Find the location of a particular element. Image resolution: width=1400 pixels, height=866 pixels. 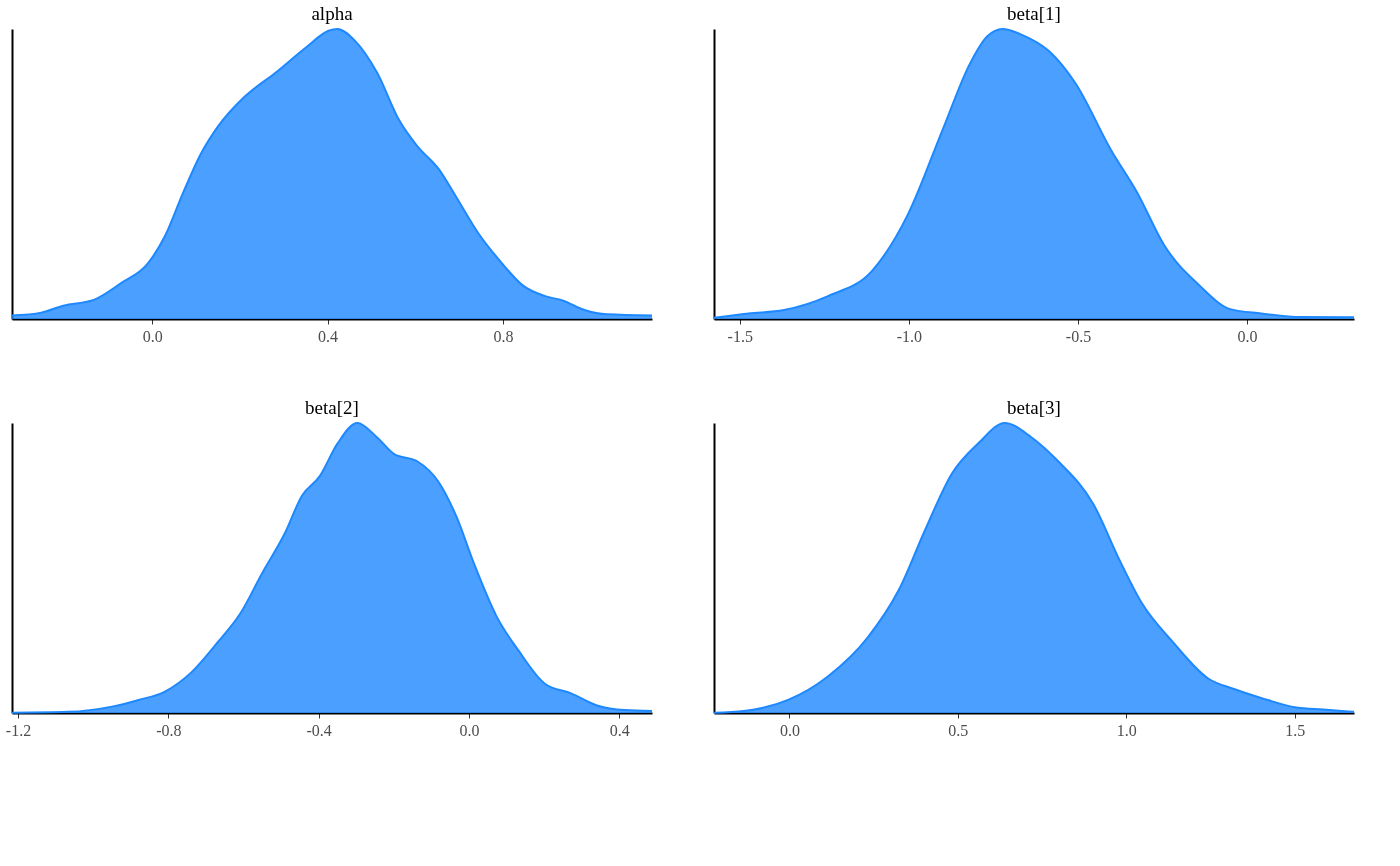

x-tick-label: 1.5 is located at coordinates (1295, 730).